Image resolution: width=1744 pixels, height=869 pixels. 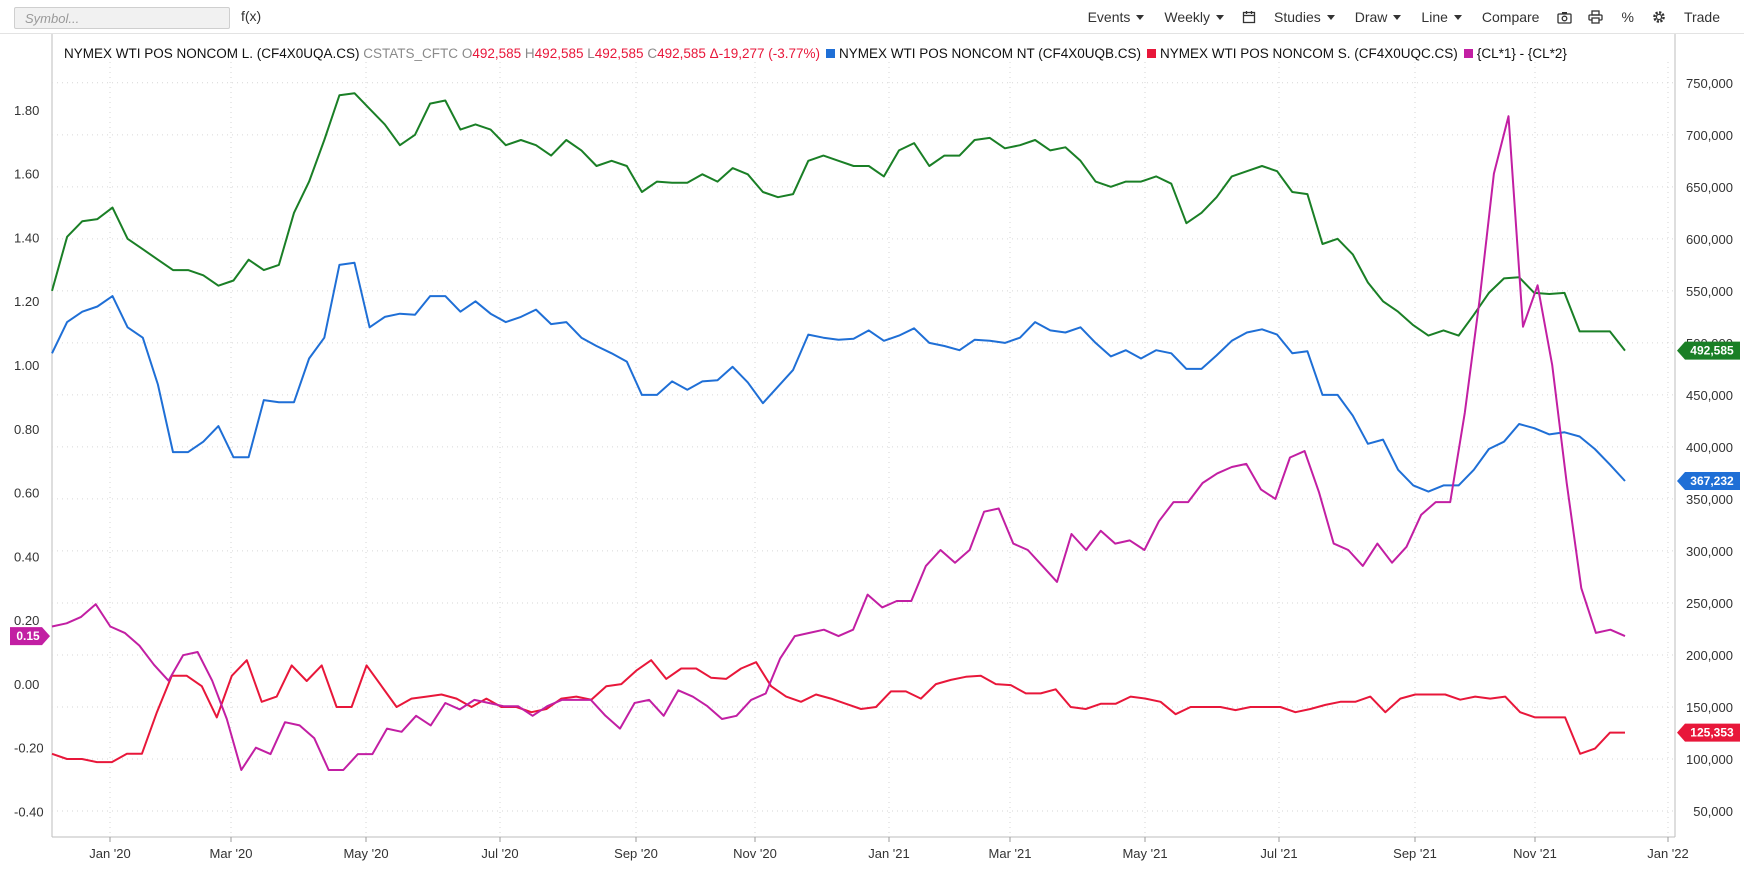 What do you see at coordinates (1709, 187) in the screenshot?
I see `right-axis-tick-label: 650,000` at bounding box center [1709, 187].